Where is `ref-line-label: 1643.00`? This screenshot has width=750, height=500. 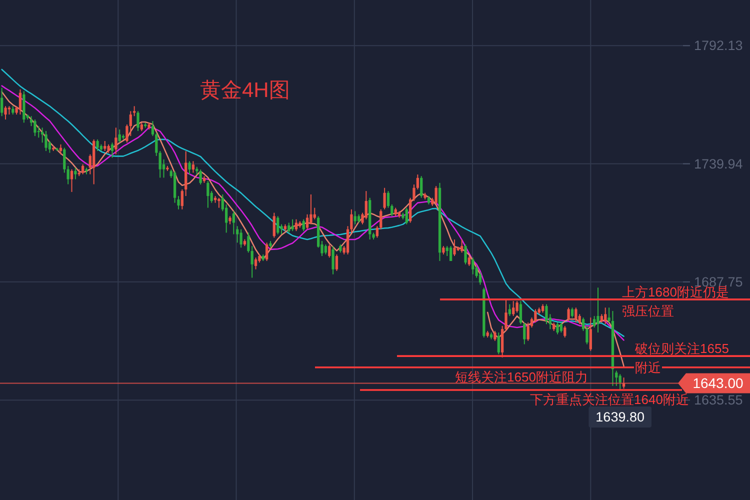
ref-line-label: 1643.00 is located at coordinates (718, 383).